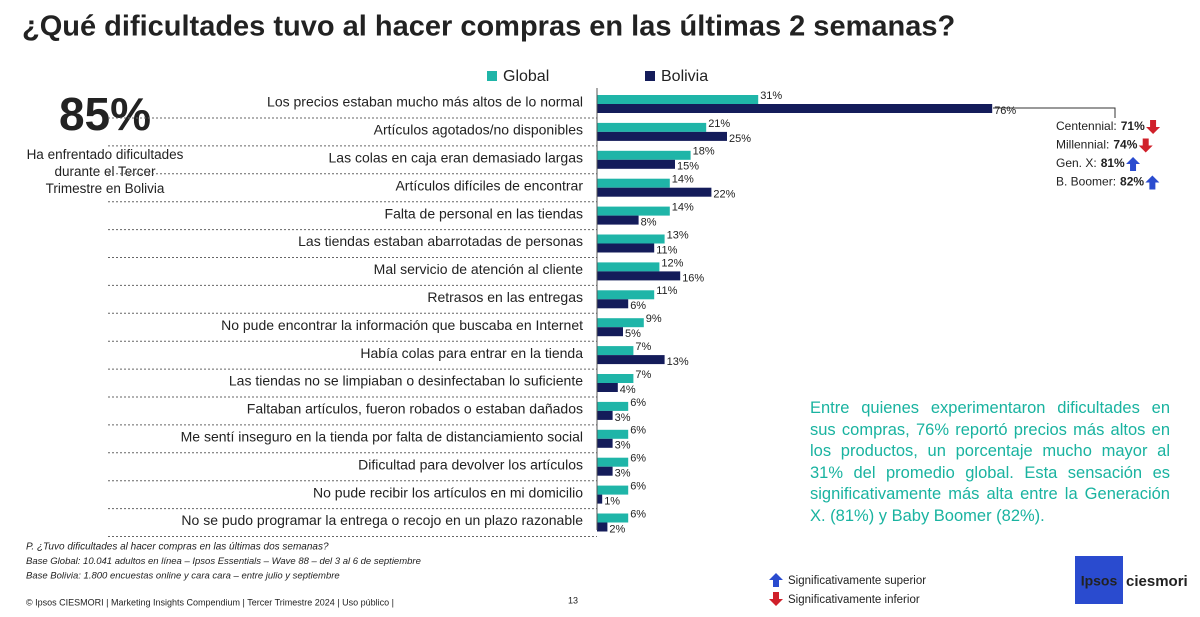 This screenshot has width=1200, height=617. Describe the element at coordinates (643, 375) in the screenshot. I see `value-label: 7%` at that location.